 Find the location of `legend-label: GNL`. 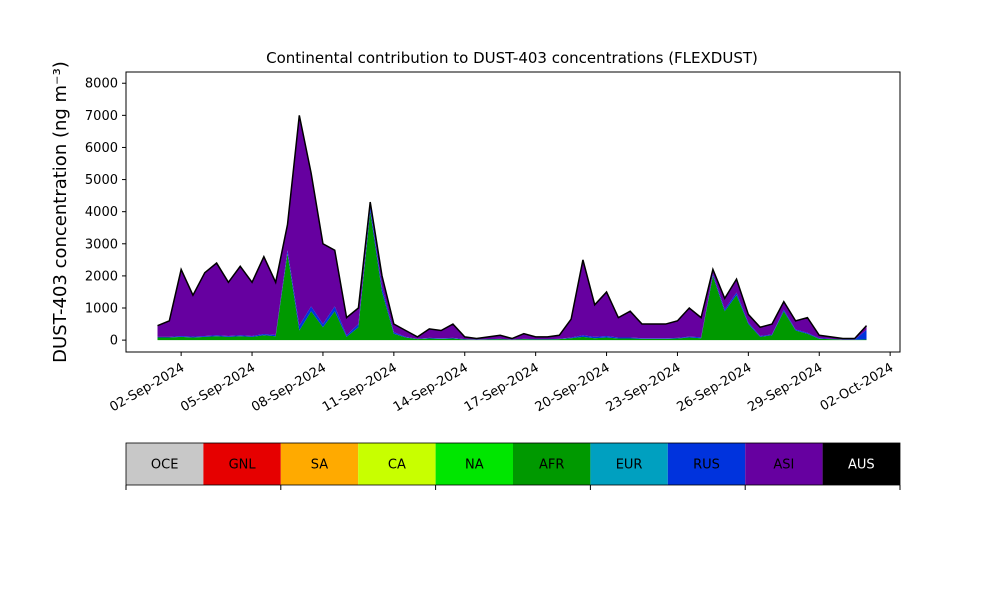

legend-label: GNL is located at coordinates (243, 465).